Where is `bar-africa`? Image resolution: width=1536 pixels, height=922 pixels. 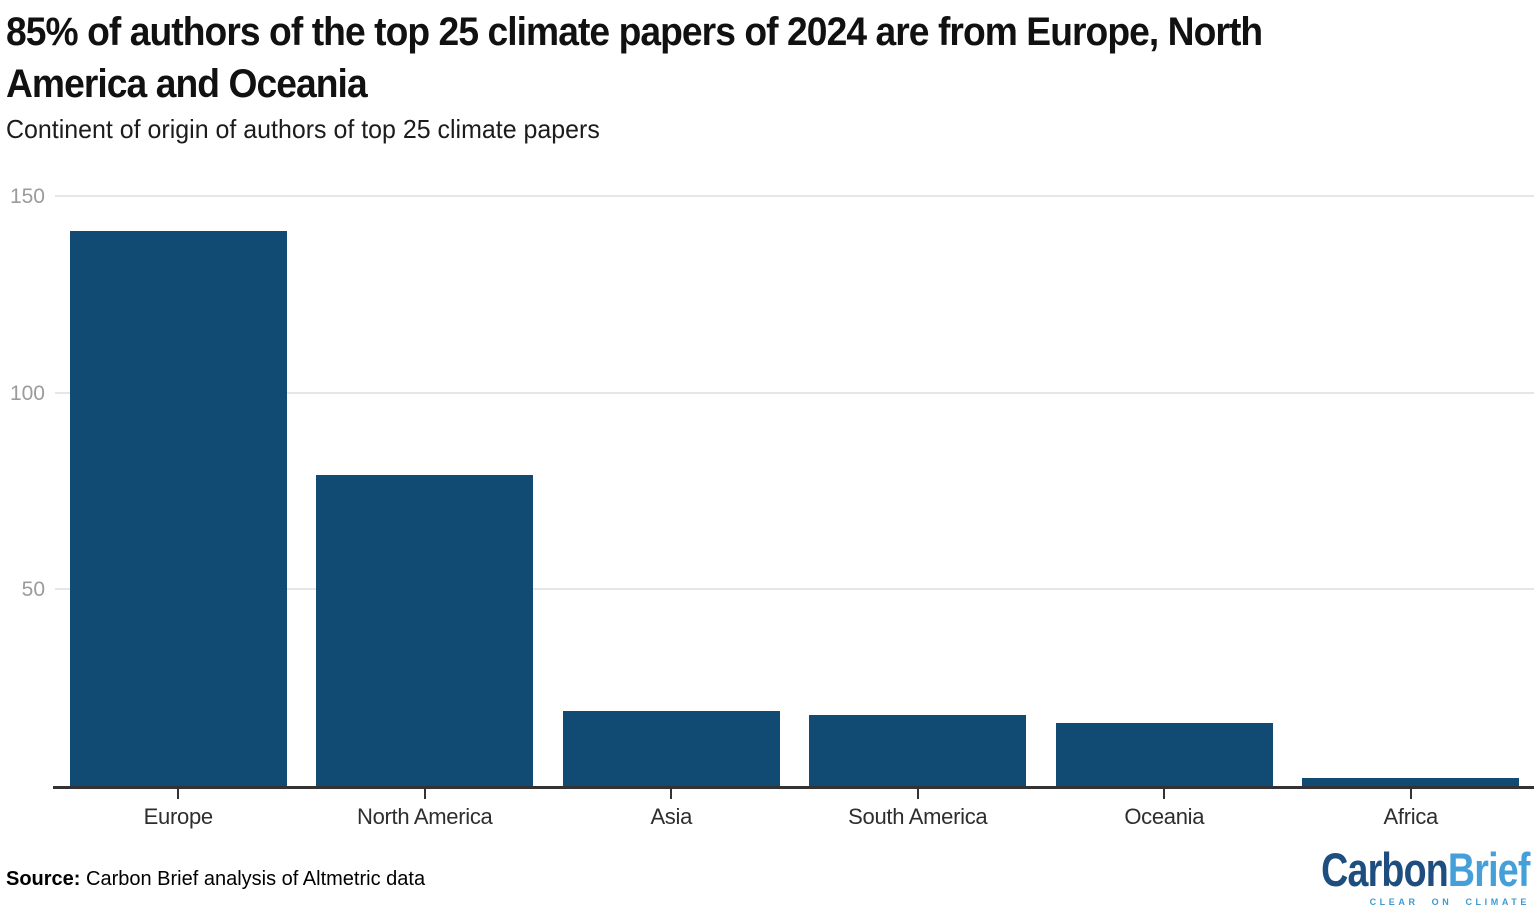
bar-africa is located at coordinates (1411, 782).